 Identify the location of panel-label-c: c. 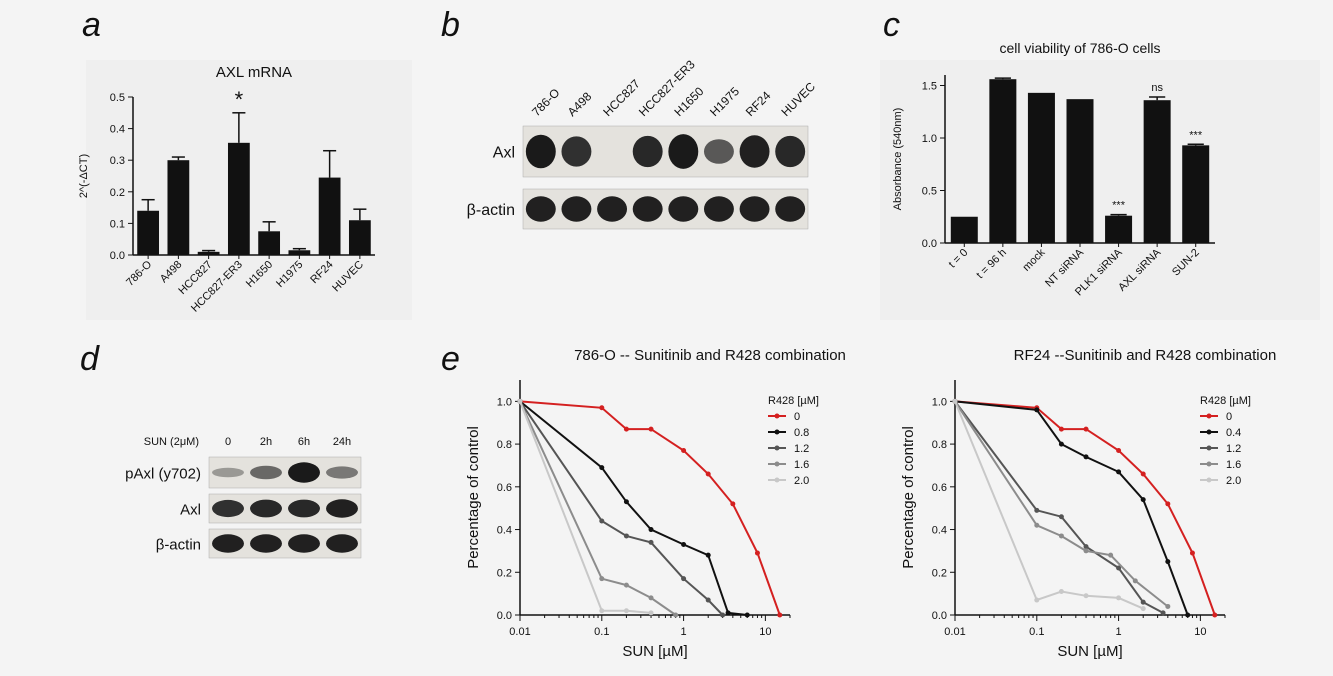
(891, 25).